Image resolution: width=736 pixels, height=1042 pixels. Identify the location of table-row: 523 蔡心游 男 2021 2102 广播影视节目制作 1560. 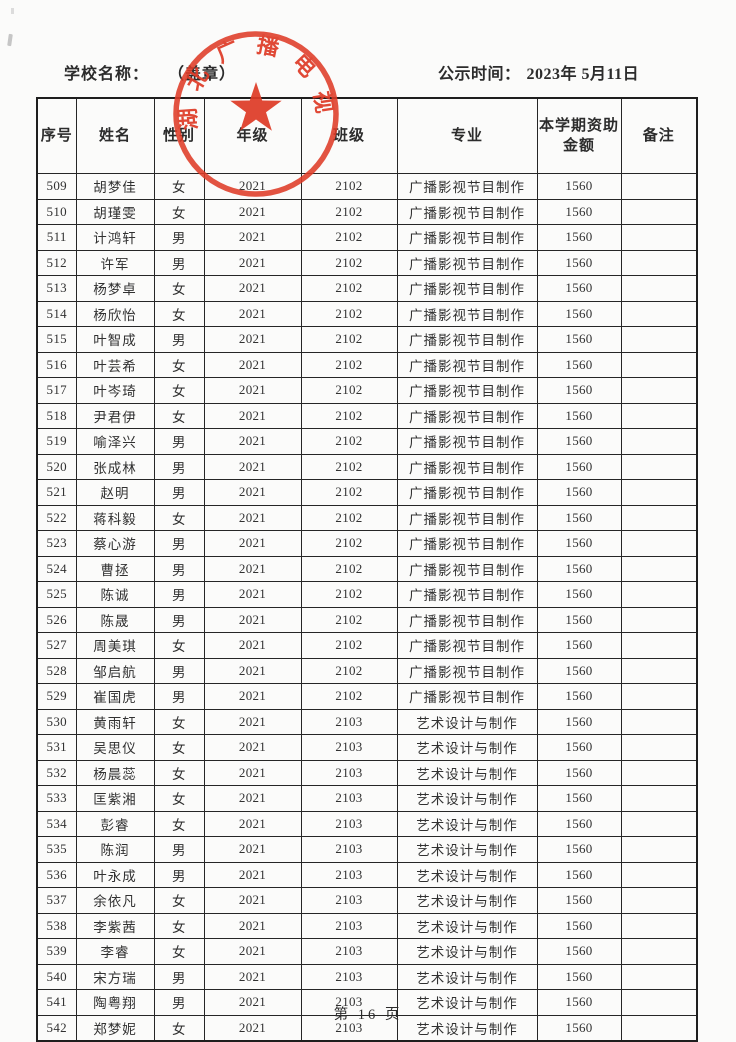
(367, 543).